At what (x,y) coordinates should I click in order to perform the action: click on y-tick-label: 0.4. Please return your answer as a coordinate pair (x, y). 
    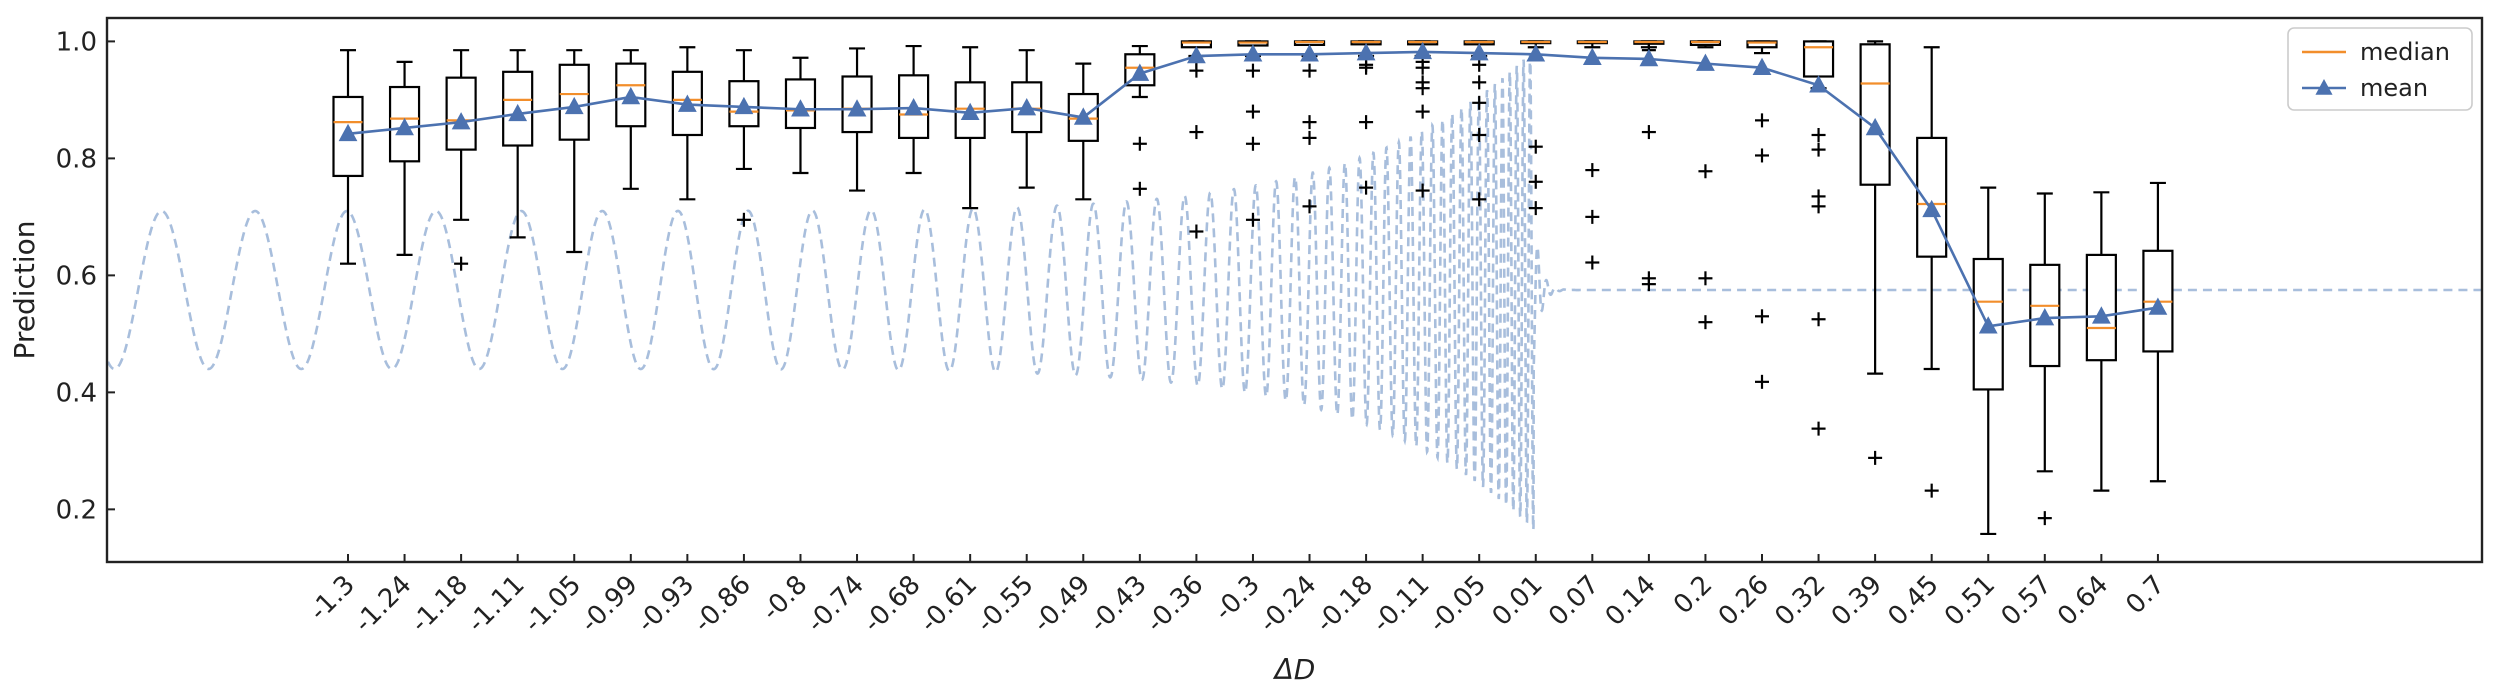
    Looking at the image, I should click on (76, 393).